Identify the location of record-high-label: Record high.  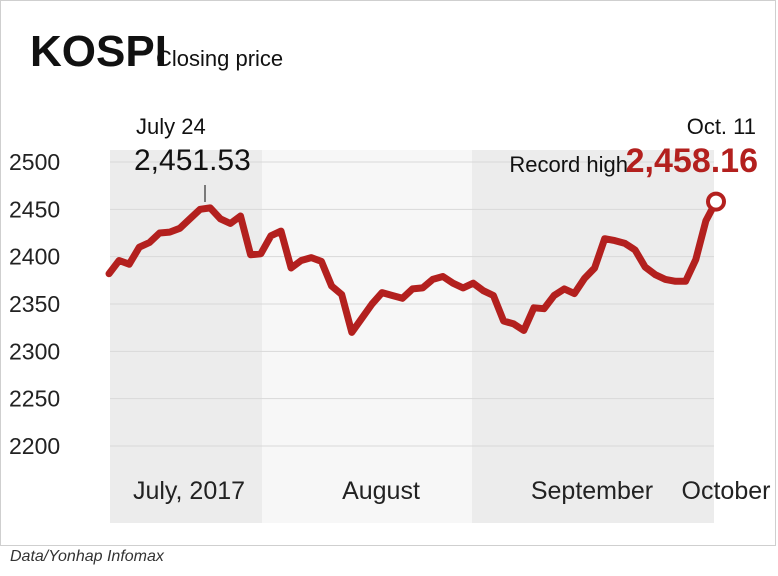
(568, 164).